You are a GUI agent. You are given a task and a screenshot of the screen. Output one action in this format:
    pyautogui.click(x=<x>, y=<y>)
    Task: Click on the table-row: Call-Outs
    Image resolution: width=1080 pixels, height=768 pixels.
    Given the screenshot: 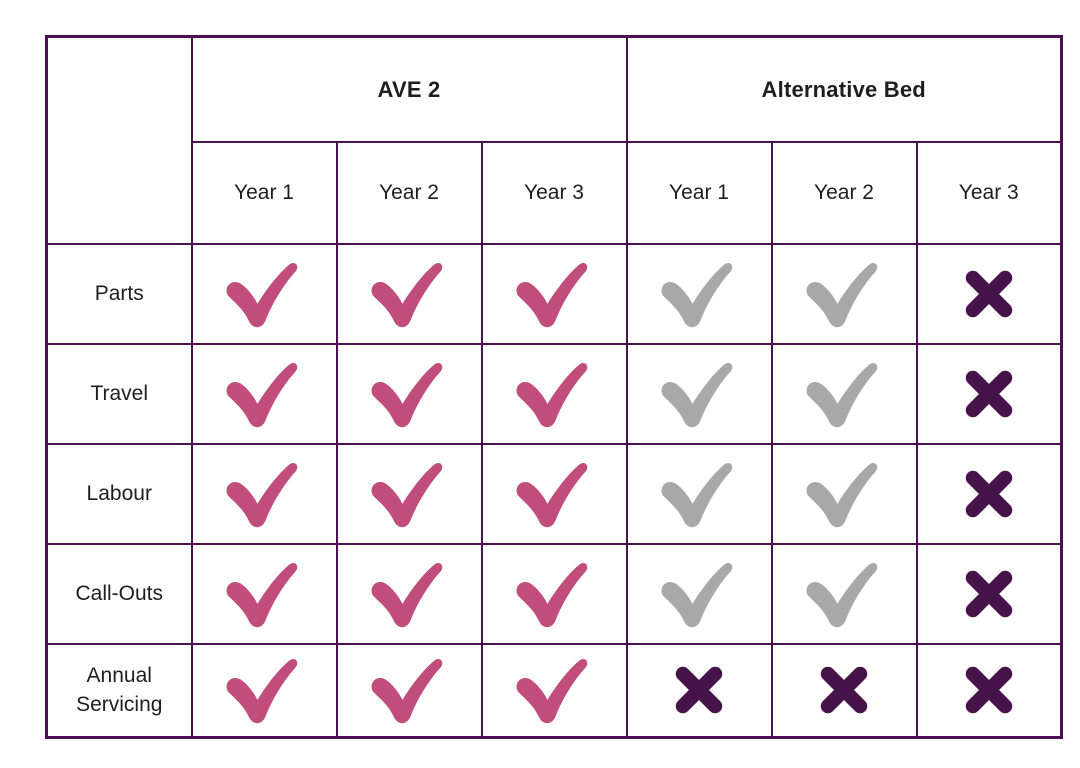 What is the action you would take?
    pyautogui.click(x=554, y=594)
    